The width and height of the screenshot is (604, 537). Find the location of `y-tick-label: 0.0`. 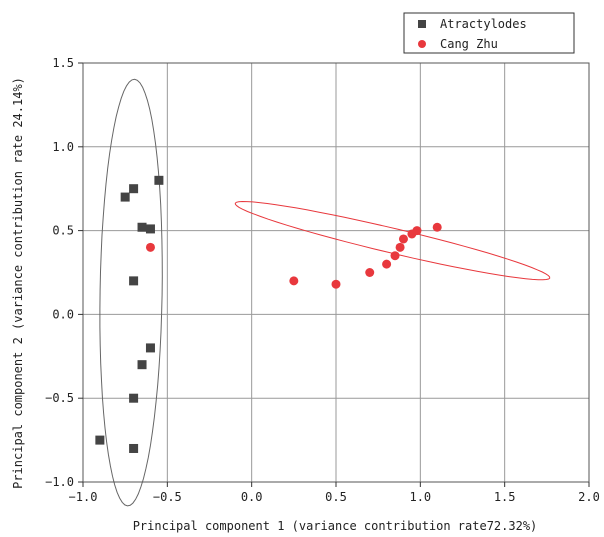

y-tick-label: 0.0 is located at coordinates (63, 314).